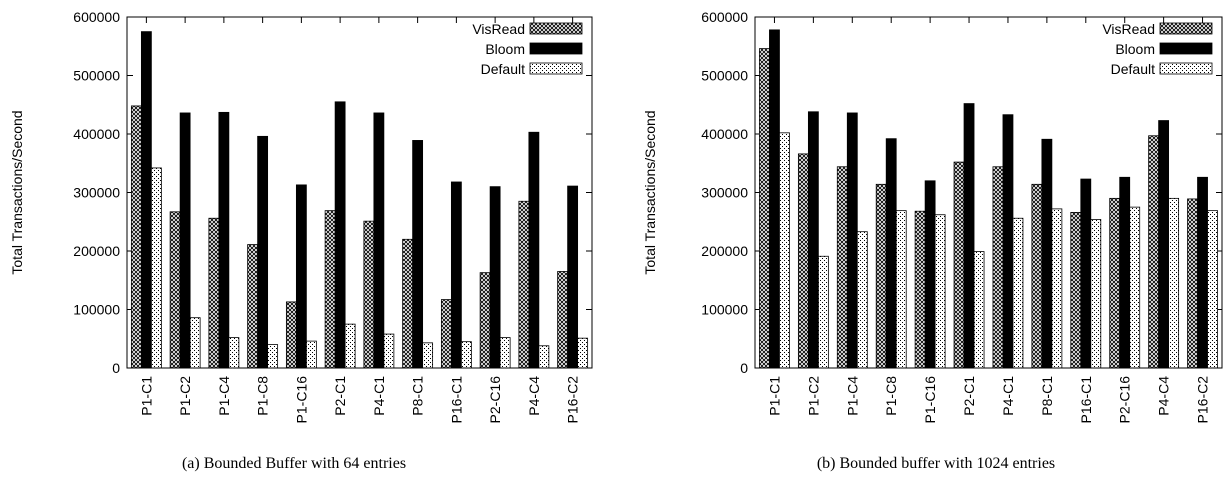 The image size is (1230, 480). What do you see at coordinates (1164, 244) in the screenshot?
I see `bar-bloom-p4-c4` at bounding box center [1164, 244].